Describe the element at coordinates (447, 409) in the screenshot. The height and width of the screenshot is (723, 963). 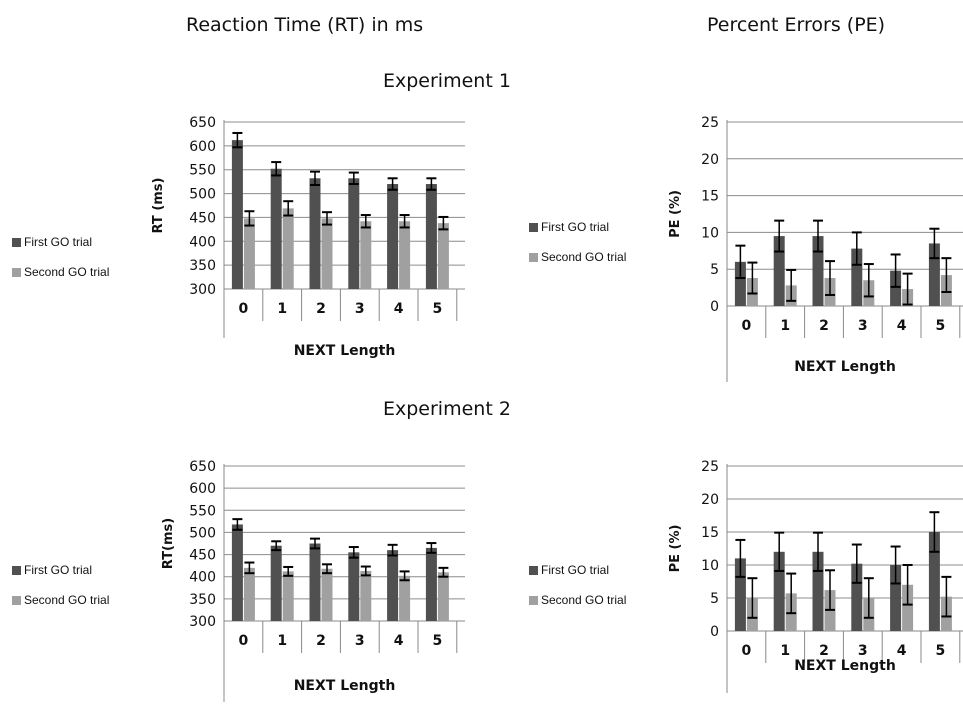
I see `experiment-2-title: Experiment 2` at that location.